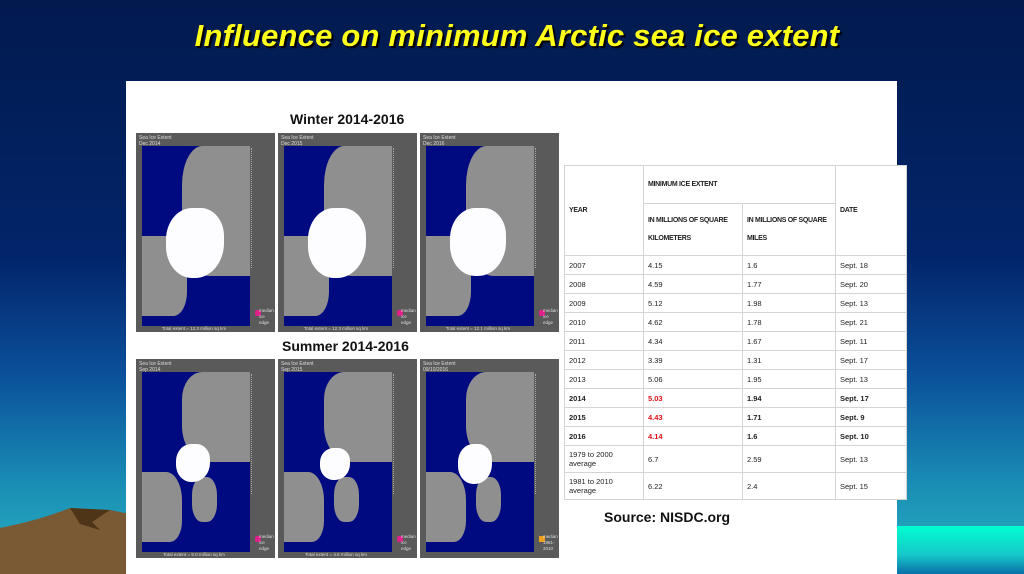 This screenshot has height=574, width=1024. Describe the element at coordinates (739, 184) in the screenshot. I see `header-min-extent: MINIMUM ICE EXTENT` at that location.